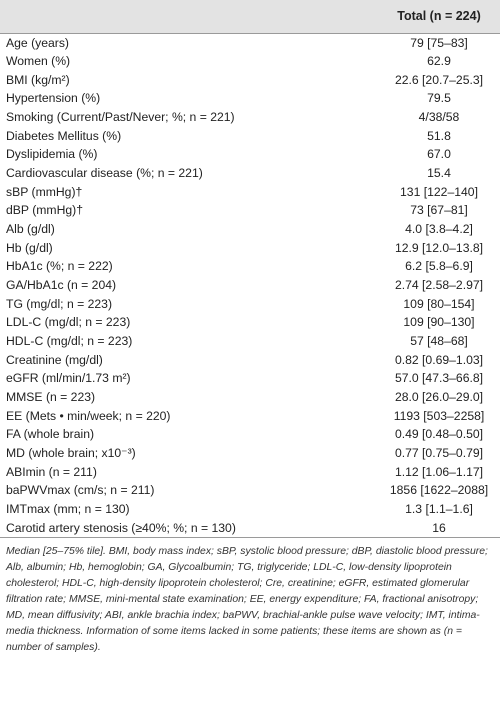 This screenshot has width=500, height=712. What do you see at coordinates (37, 42) in the screenshot?
I see `row-label: Age (years)` at bounding box center [37, 42].